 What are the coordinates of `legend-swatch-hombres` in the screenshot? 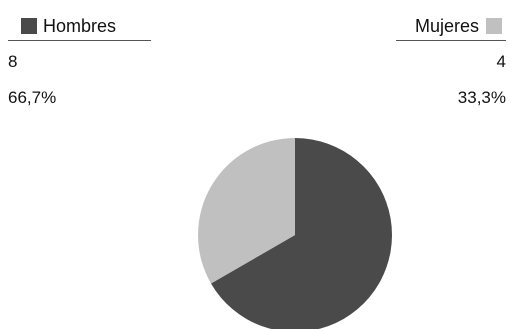 It's located at (29, 26).